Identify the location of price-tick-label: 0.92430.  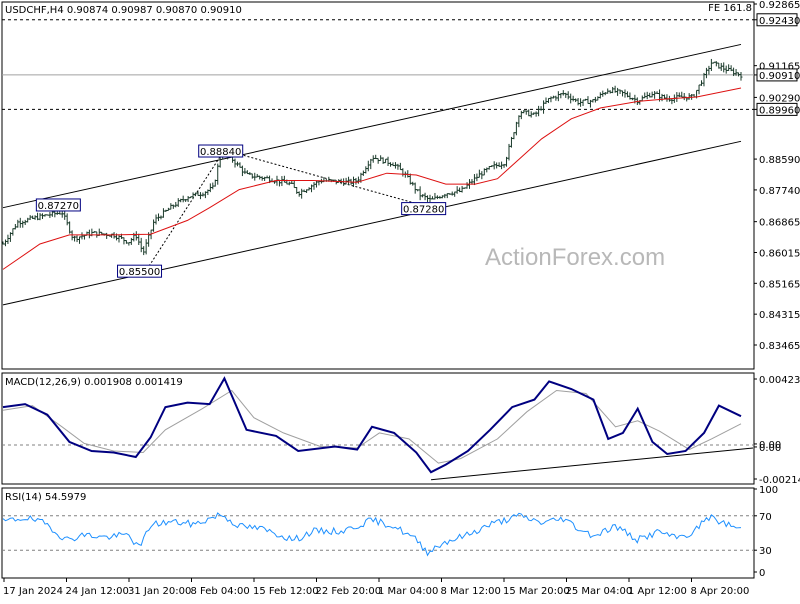
(779, 21).